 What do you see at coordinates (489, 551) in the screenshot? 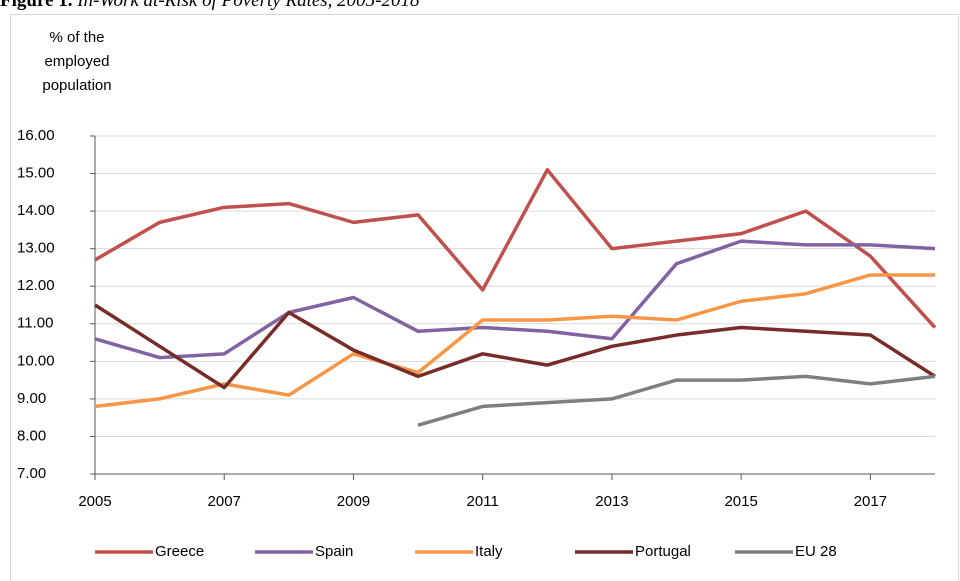
I see `legend-label: Italy` at bounding box center [489, 551].